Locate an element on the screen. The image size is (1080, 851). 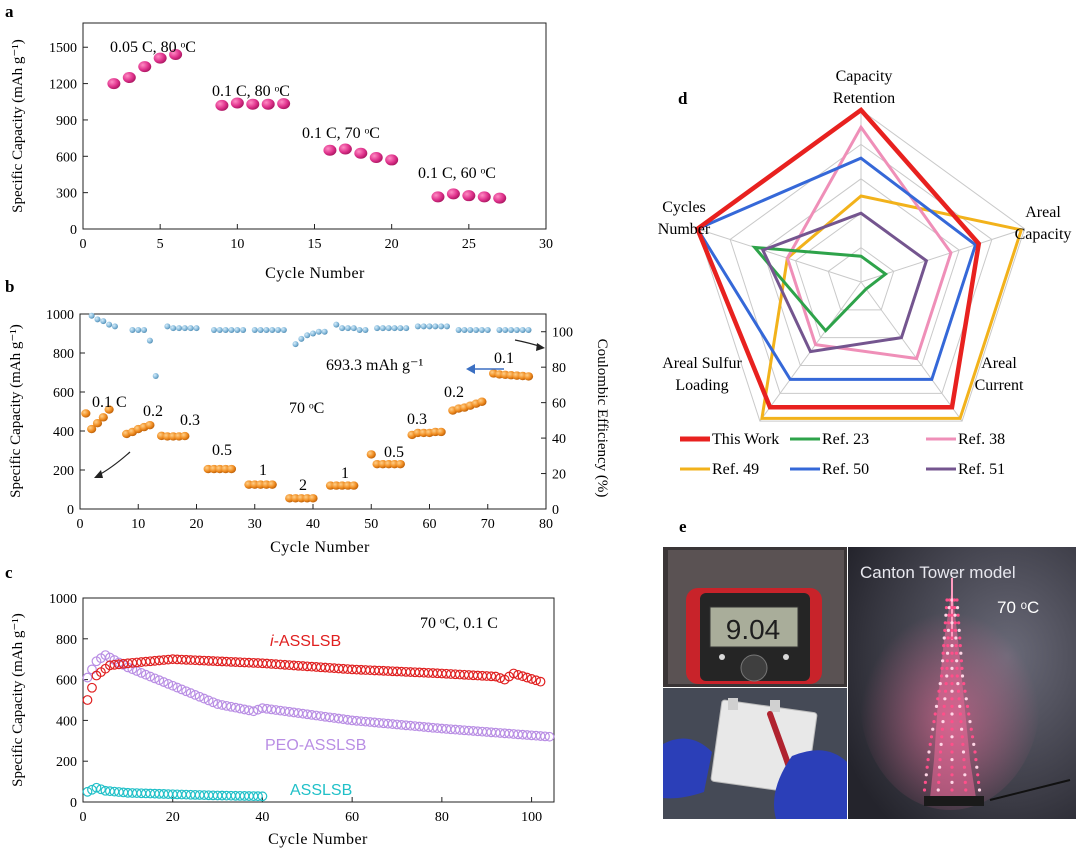
panel-c-yaxis: 0 200 400 600 800 1000 is located at coordinates (68, 701).